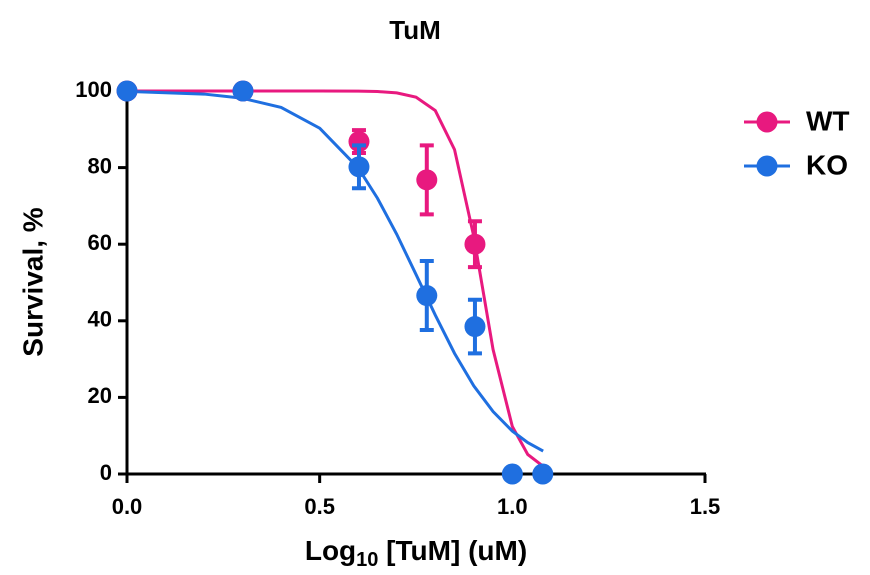 Image resolution: width=870 pixels, height=575 pixels. What do you see at coordinates (106, 472) in the screenshot?
I see `y-tick-label: 0` at bounding box center [106, 472].